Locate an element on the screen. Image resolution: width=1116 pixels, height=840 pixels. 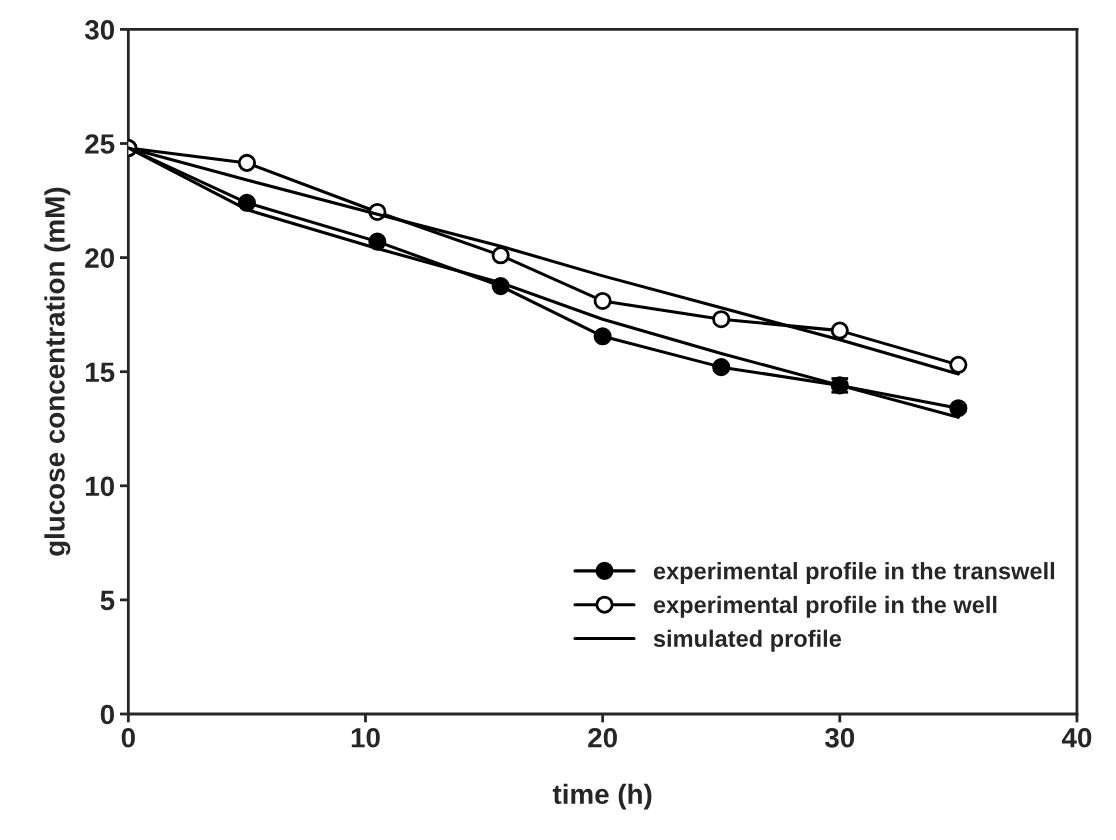
y-tick-label: 30 is located at coordinates (99, 30).